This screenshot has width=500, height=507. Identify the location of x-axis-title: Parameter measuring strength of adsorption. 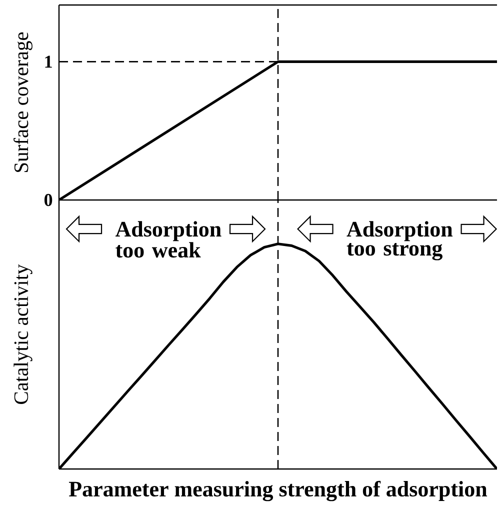
(278, 491).